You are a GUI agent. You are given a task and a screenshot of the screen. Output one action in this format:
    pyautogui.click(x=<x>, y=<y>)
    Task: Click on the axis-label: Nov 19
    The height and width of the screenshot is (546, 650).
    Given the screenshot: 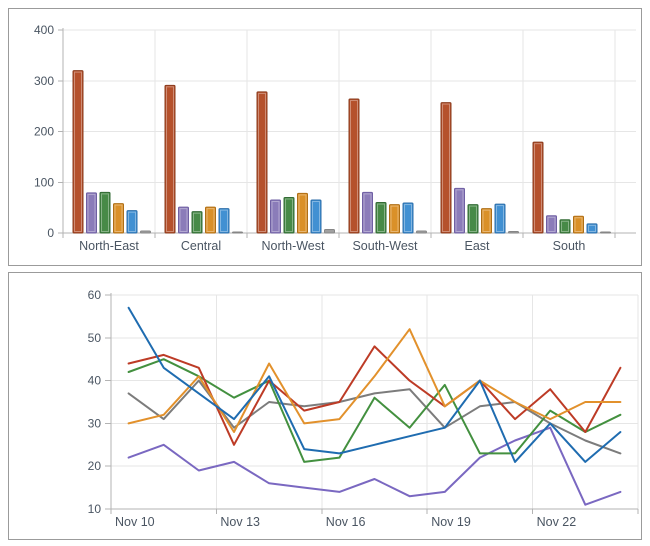 What is the action you would take?
    pyautogui.click(x=451, y=522)
    